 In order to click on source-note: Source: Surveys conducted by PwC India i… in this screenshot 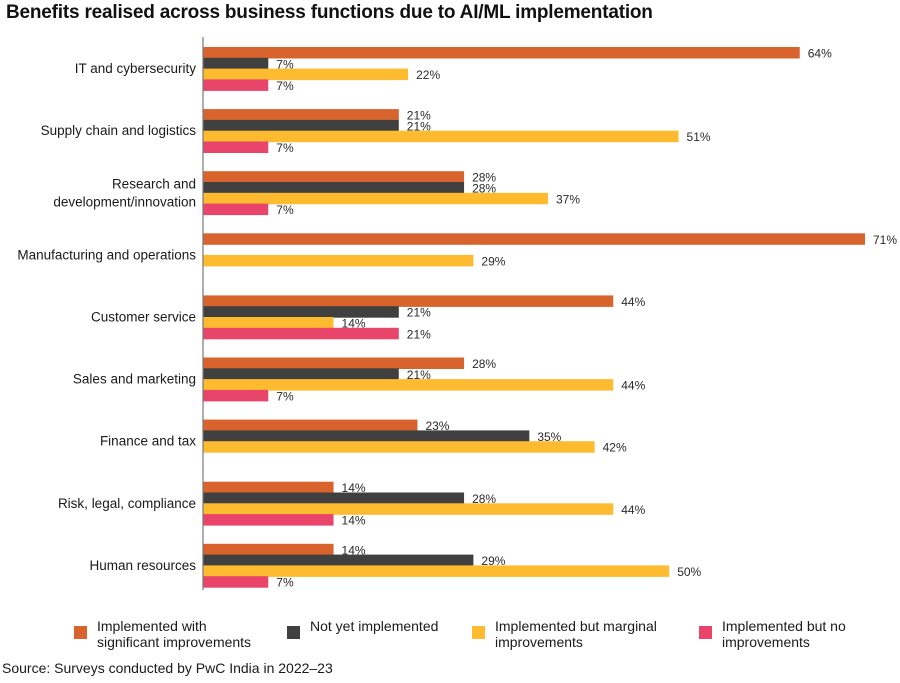, I will do `click(167, 668)`.